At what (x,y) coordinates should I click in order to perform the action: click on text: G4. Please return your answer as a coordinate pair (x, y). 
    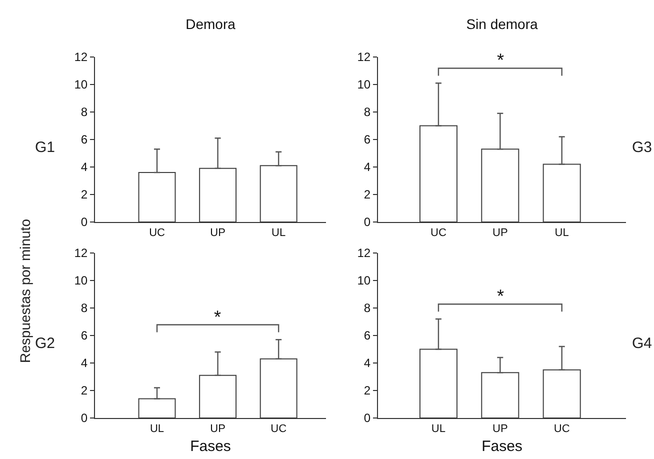
    Looking at the image, I should click on (642, 343).